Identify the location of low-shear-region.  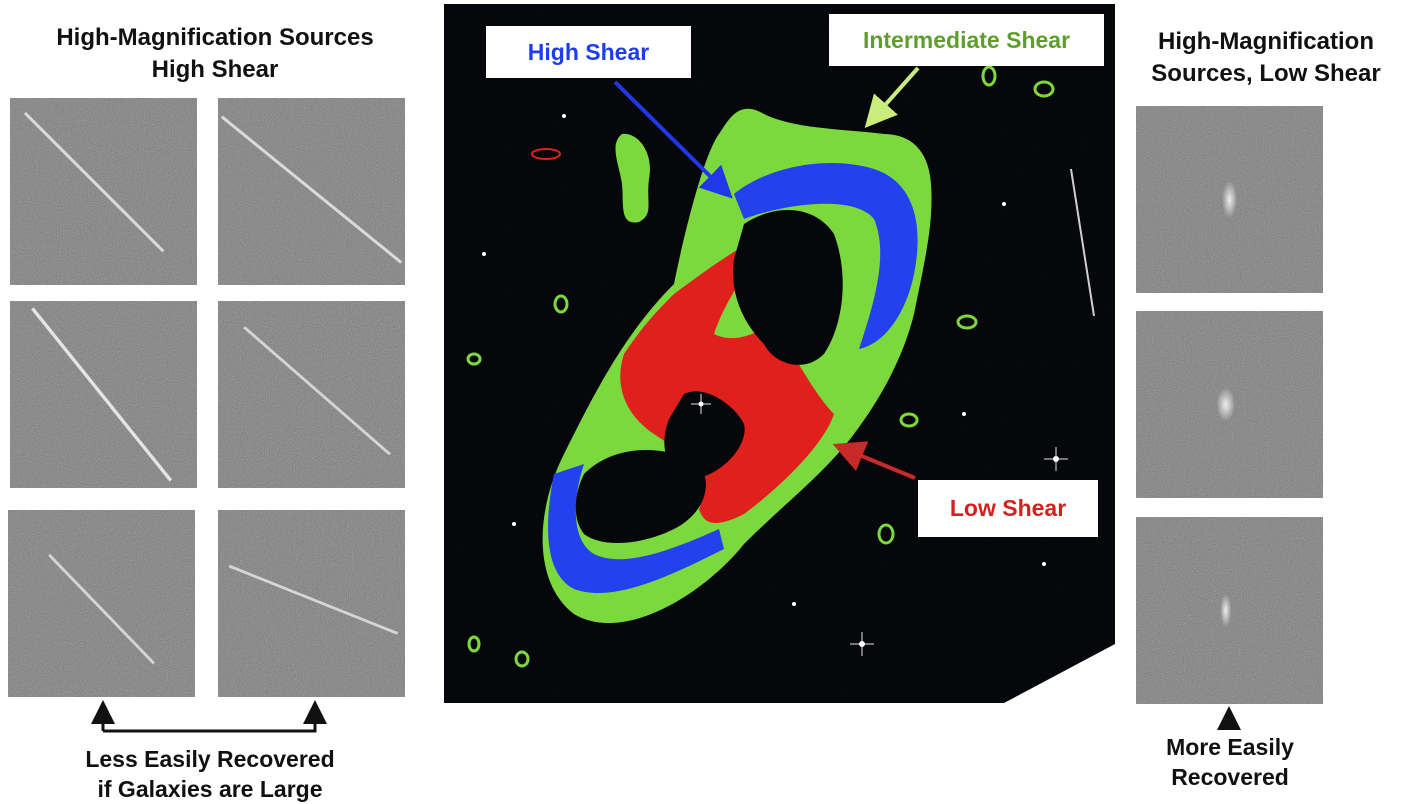
(727, 376).